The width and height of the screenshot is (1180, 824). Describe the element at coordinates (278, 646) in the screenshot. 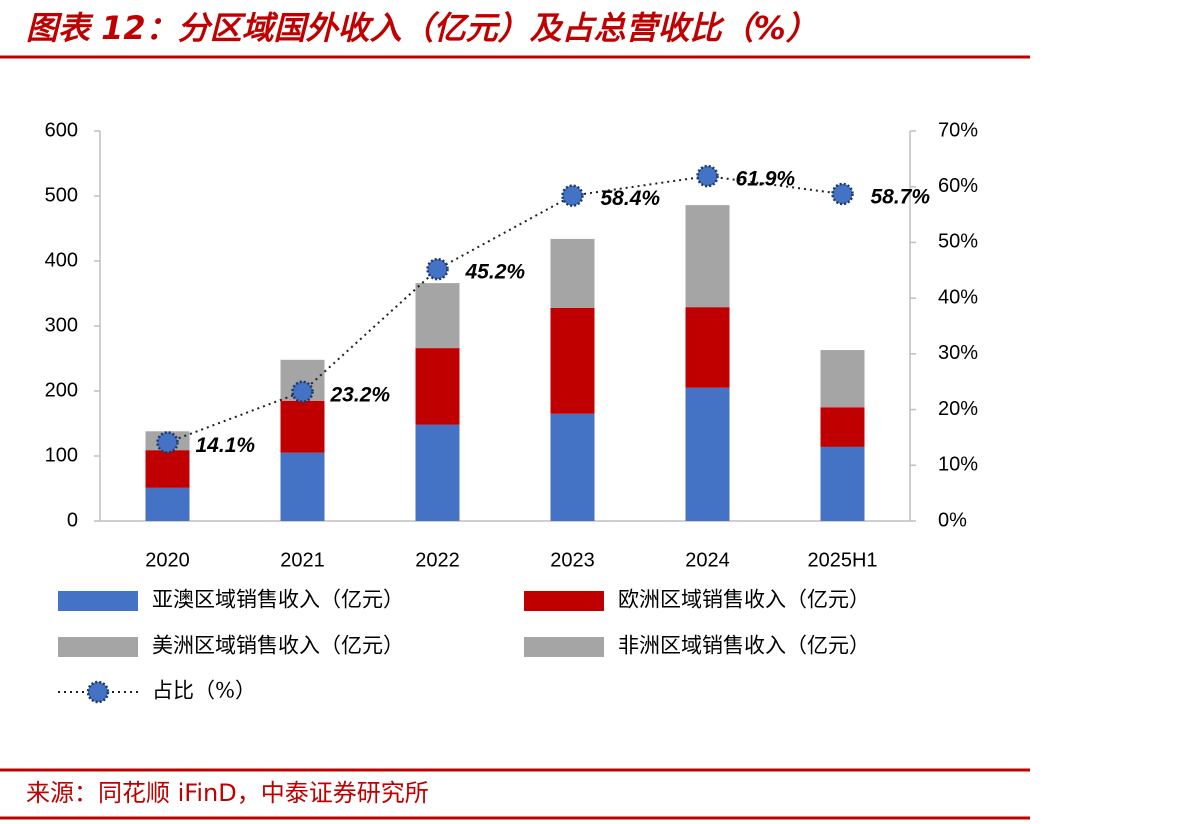

I see `legend-label: 美洲区域销售收入（亿元）` at that location.